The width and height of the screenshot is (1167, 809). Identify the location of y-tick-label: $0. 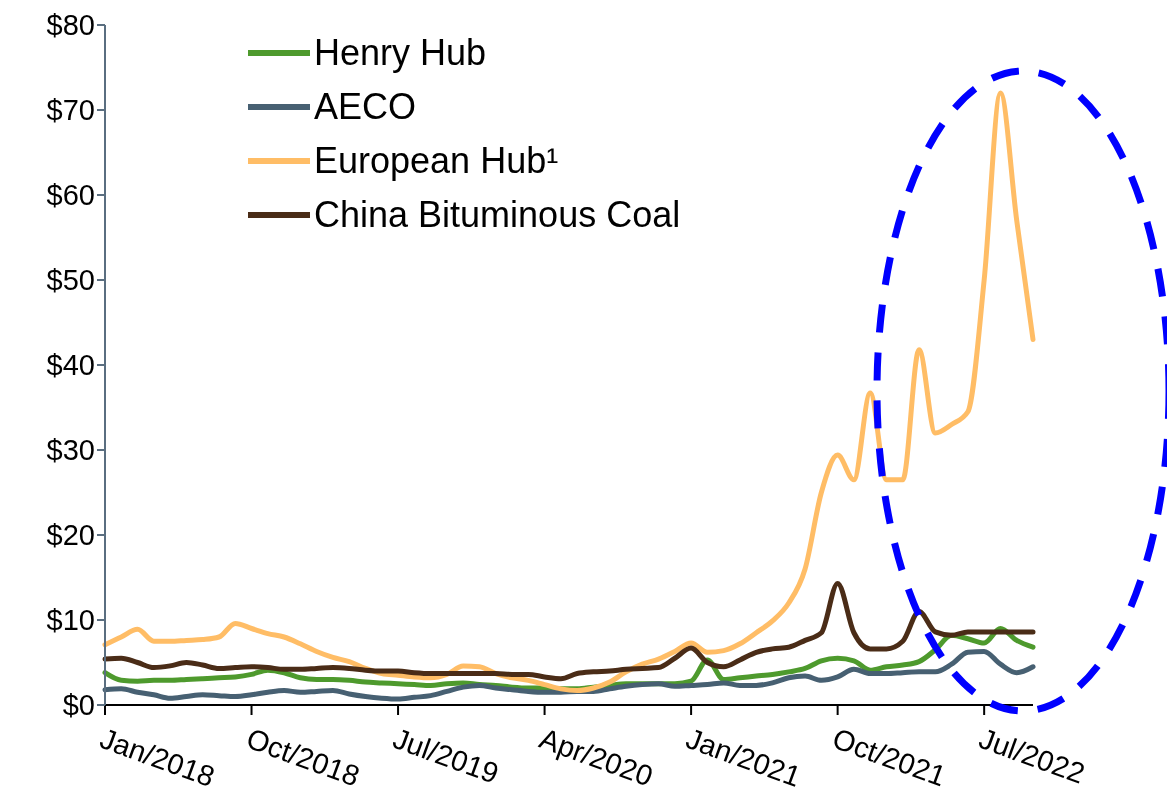
(78, 705).